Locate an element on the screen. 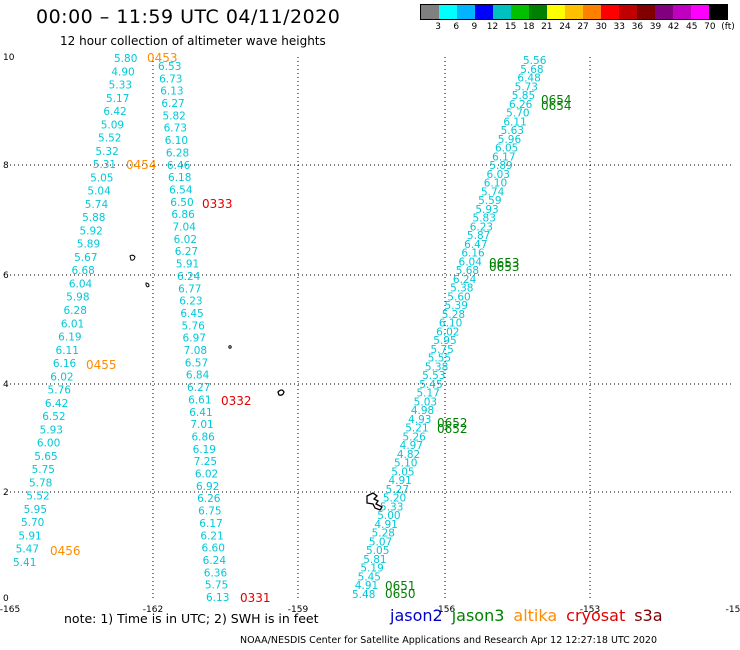  cryosat-wave-height: 5.91 is located at coordinates (187, 265).